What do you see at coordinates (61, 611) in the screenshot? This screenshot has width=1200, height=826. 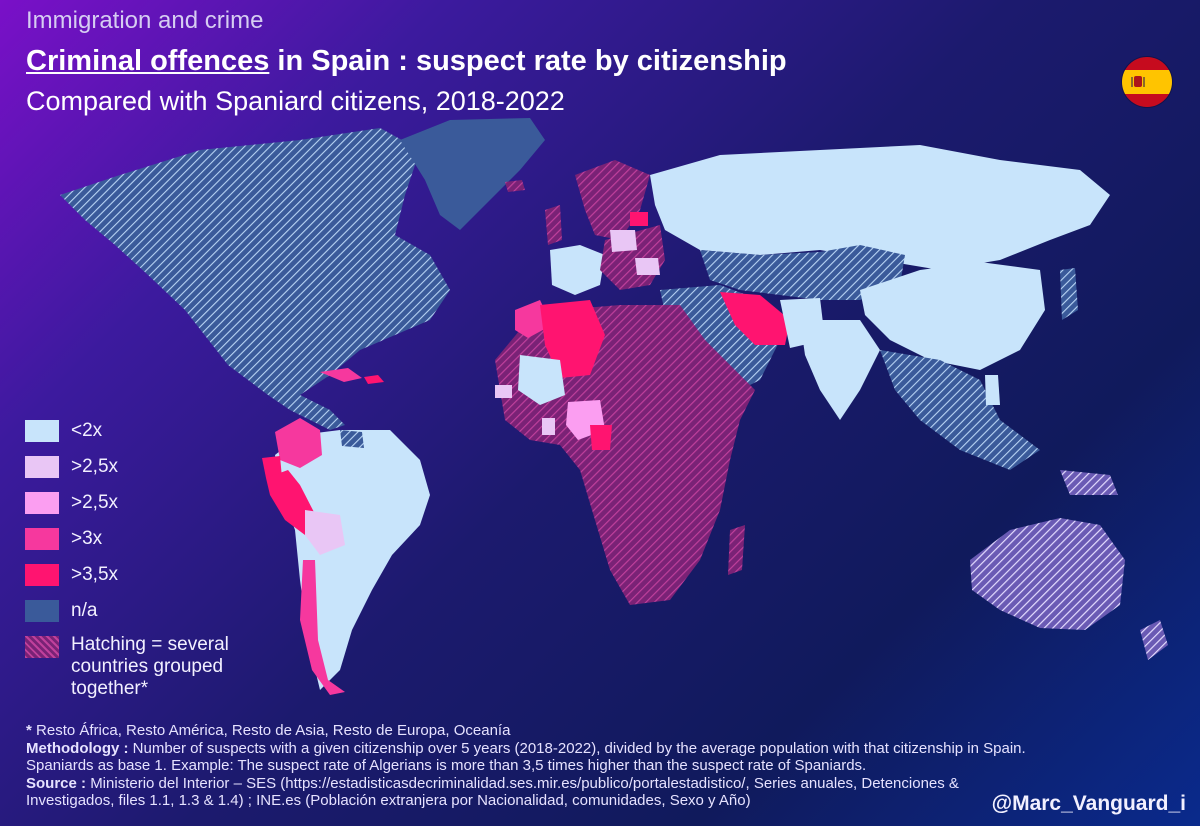 I see `legend-item: n/a` at bounding box center [61, 611].